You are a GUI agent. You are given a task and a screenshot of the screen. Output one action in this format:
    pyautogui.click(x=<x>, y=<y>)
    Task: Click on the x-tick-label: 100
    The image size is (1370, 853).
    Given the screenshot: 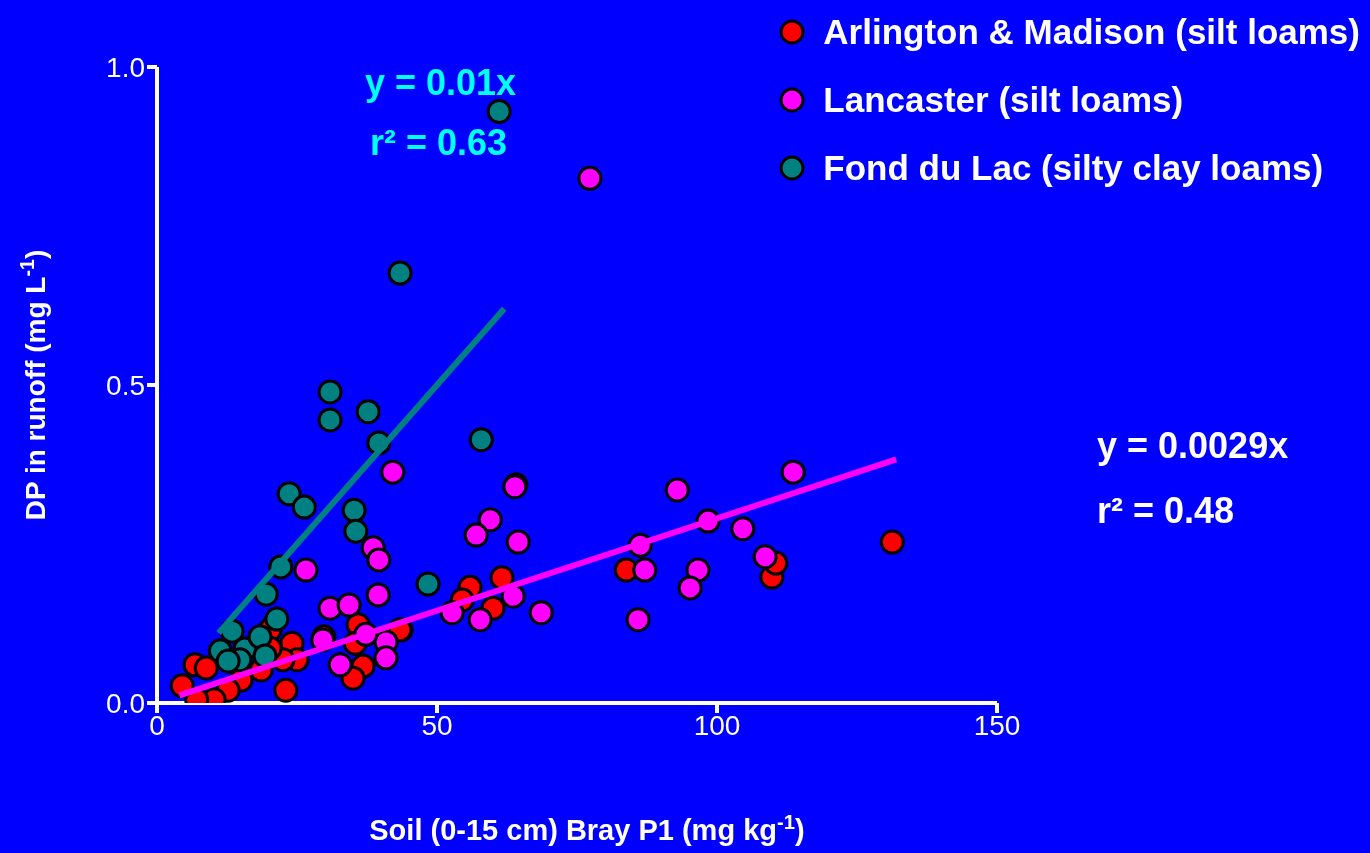 What is the action you would take?
    pyautogui.click(x=717, y=725)
    